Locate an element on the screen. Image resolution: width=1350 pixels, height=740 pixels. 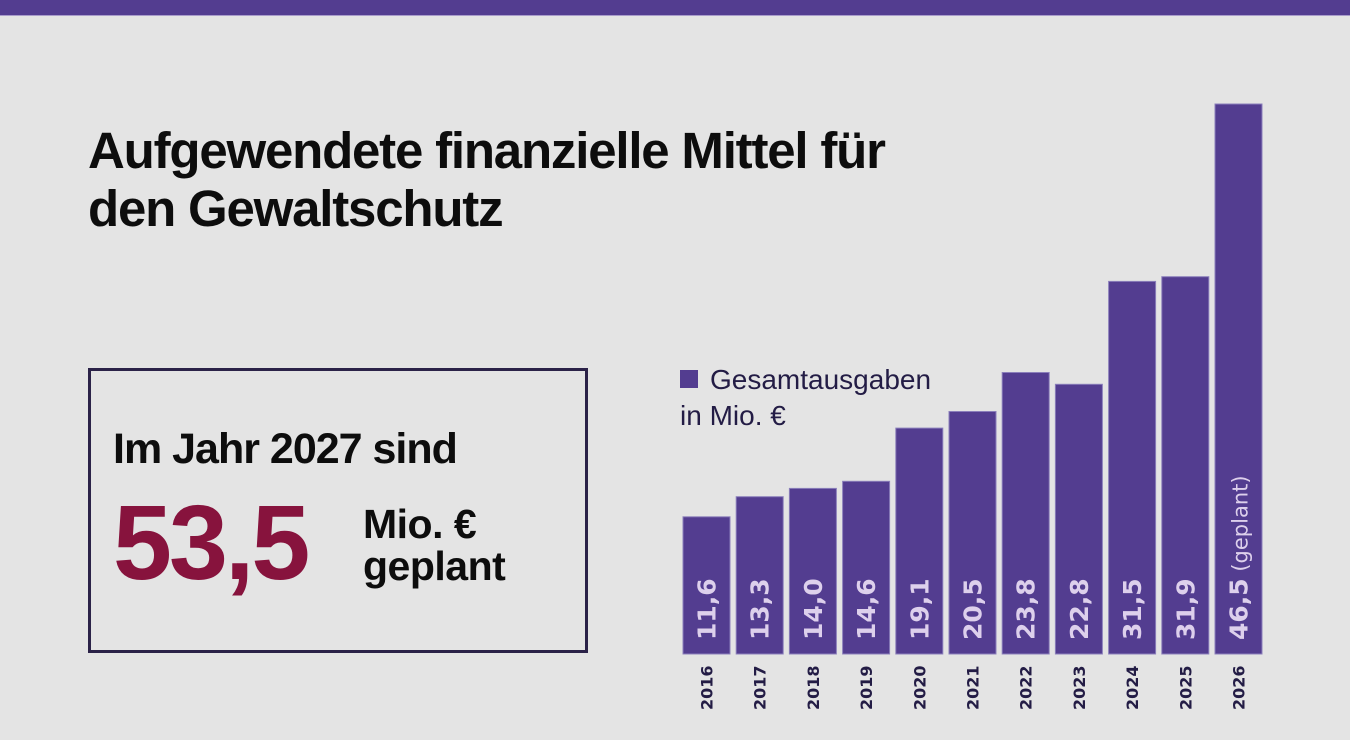
x-tick-2023: 2023 is located at coordinates (1079, 687).